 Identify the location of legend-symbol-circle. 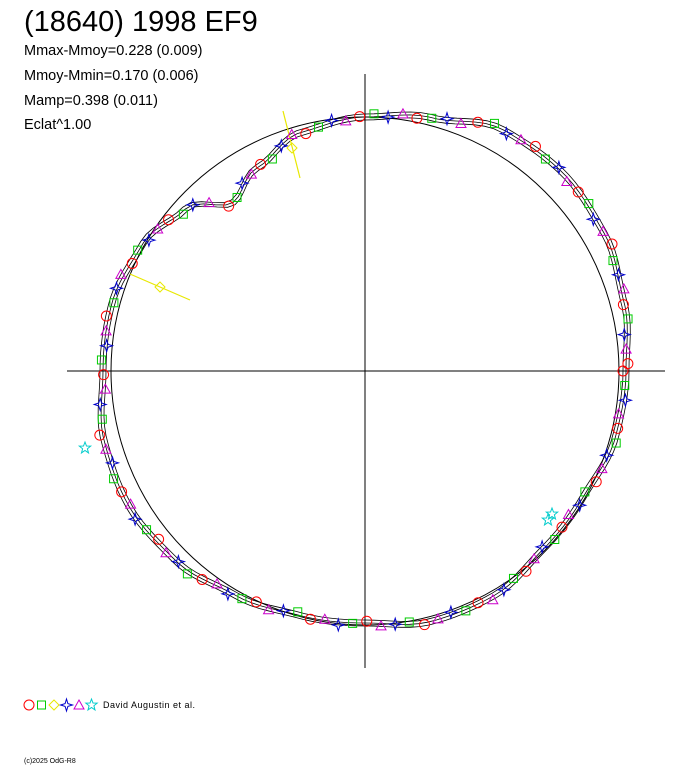
(29, 705).